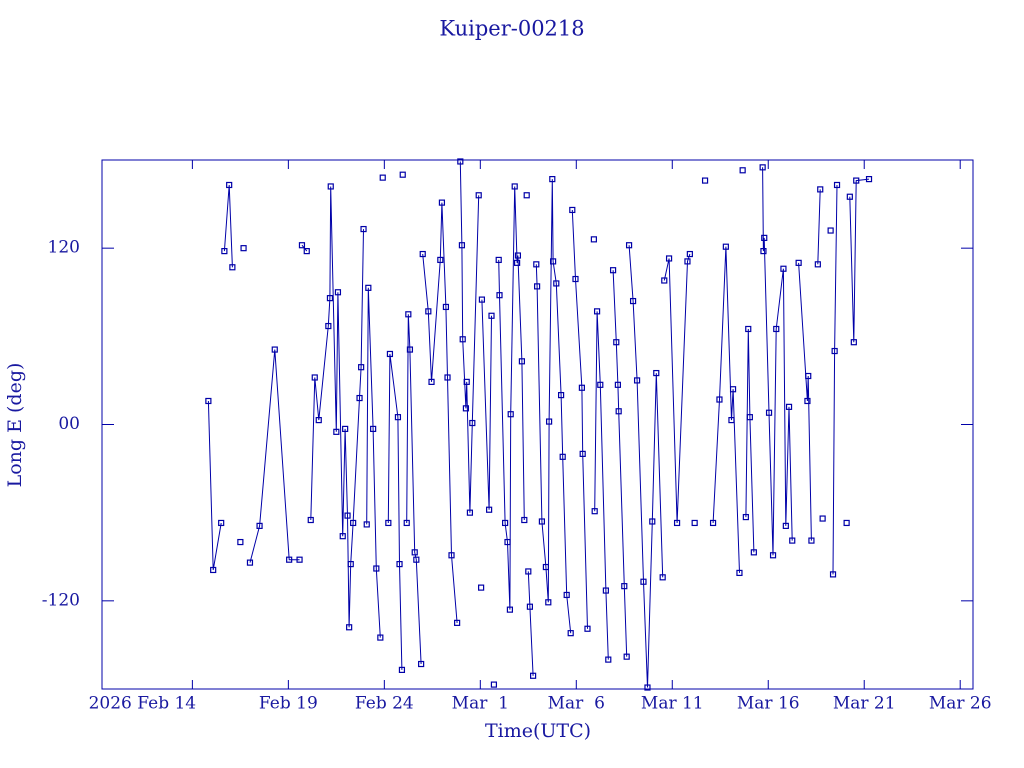  Describe the element at coordinates (960, 704) in the screenshot. I see `x-tick-label: Mar 26` at that location.